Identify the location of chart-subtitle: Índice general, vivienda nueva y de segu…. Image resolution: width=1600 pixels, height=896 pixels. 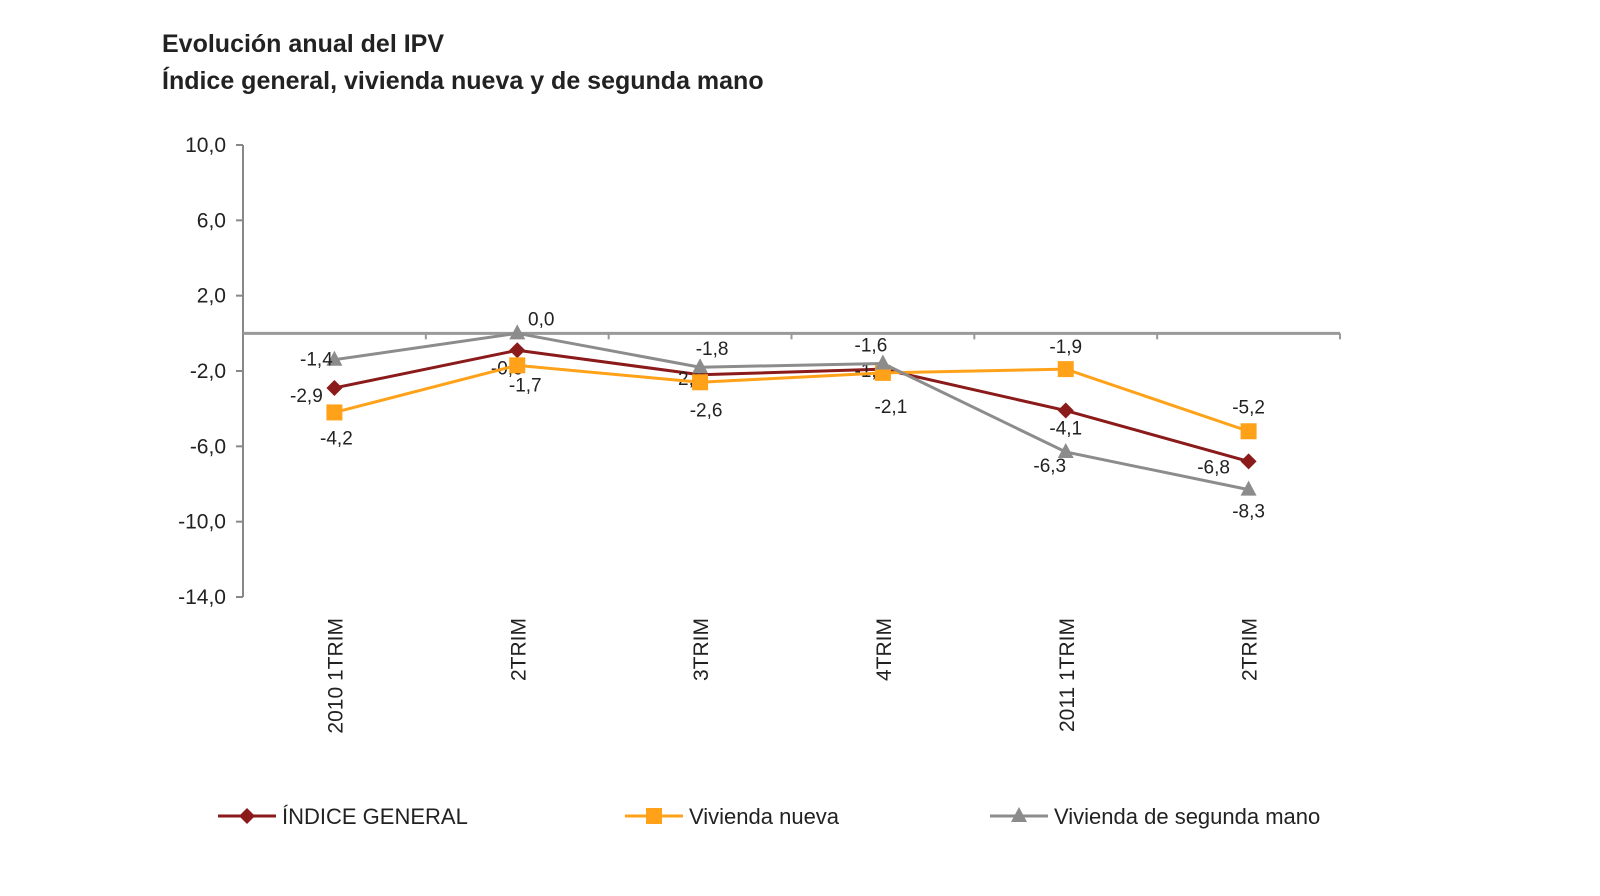
(463, 81).